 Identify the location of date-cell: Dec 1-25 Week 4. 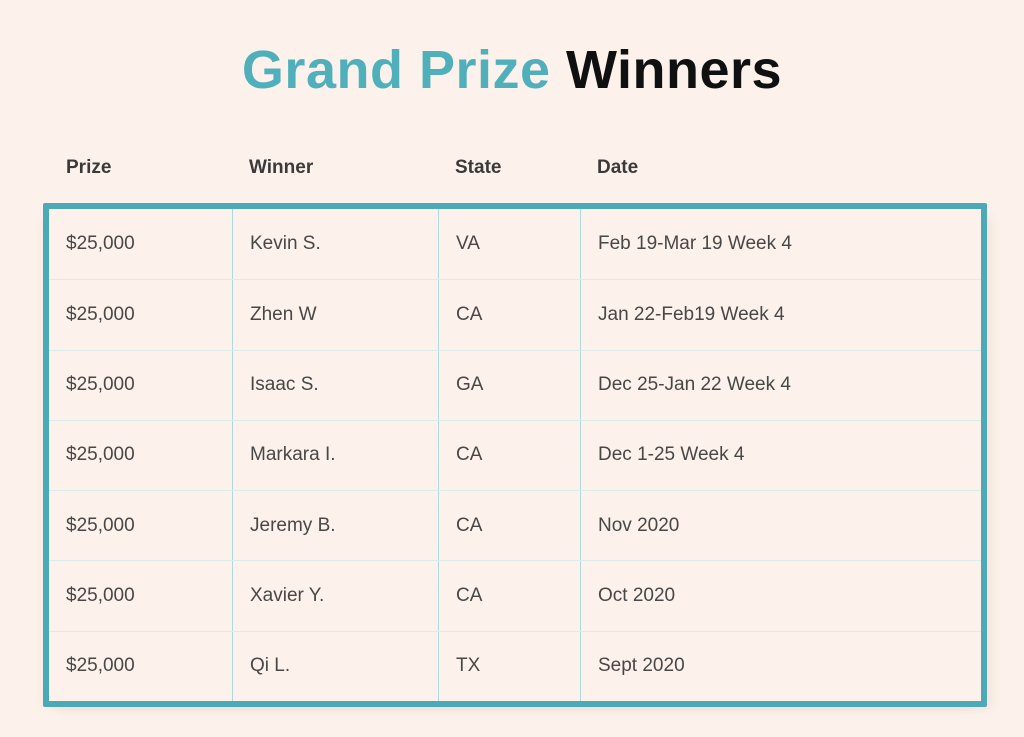
(780, 455).